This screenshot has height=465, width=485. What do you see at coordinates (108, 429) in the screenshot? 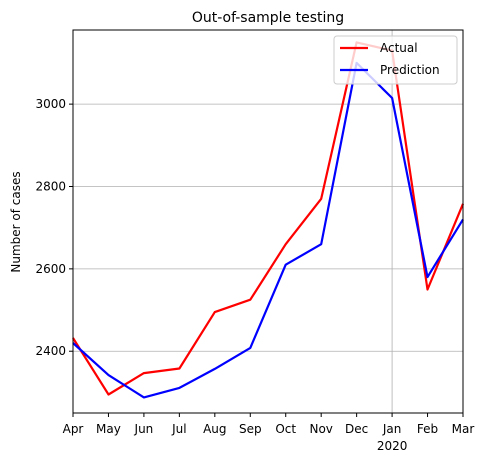
I see `x-tick-label: May` at bounding box center [108, 429].